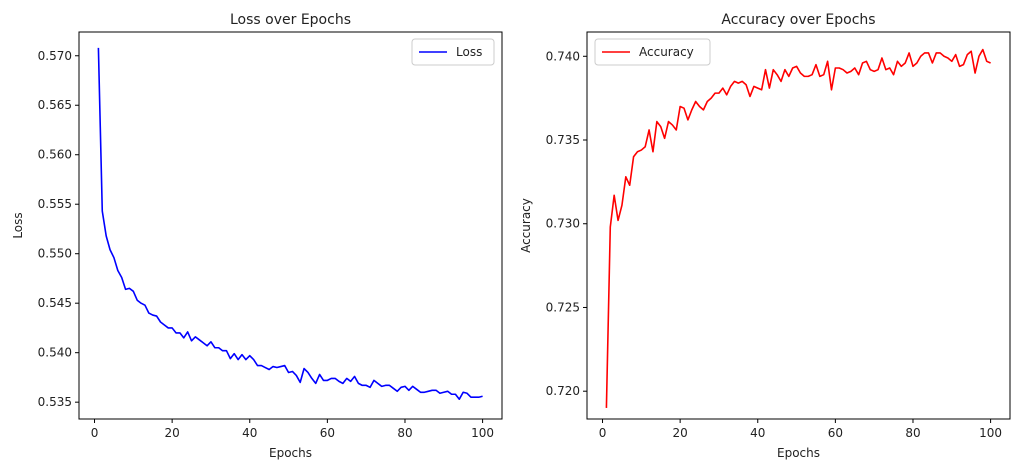 Image resolution: width=1018 pixels, height=470 pixels. Describe the element at coordinates (563, 56) in the screenshot. I see `y-tick-label: 0.740` at that location.